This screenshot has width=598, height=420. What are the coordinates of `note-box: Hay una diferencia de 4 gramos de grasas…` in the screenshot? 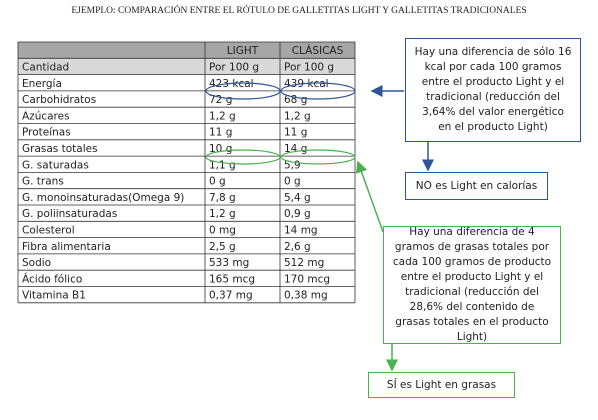 It's located at (472, 285).